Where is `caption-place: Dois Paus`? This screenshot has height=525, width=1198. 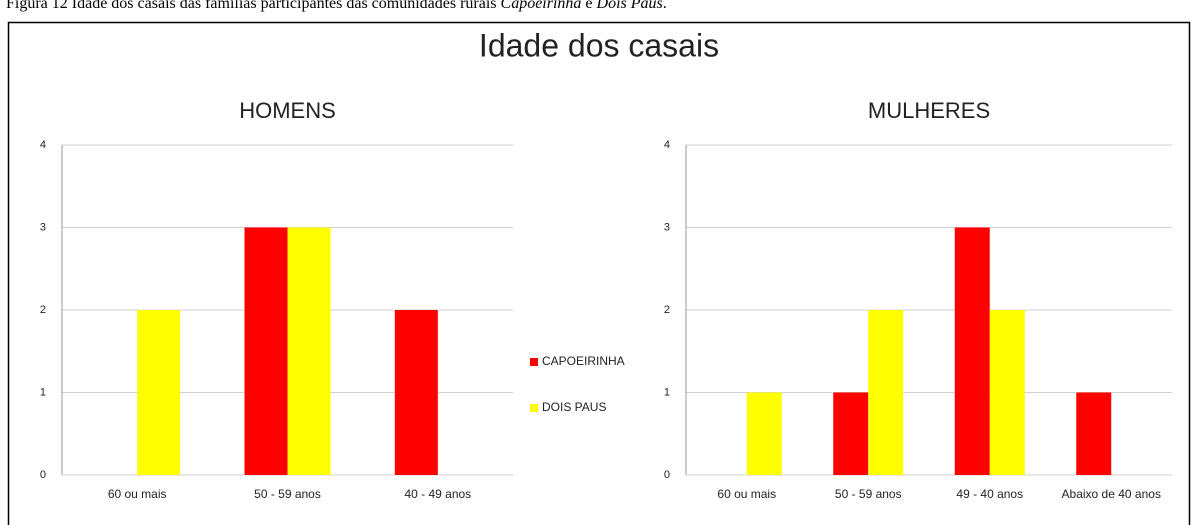 caption-place: Dois Paus is located at coordinates (629, 6).